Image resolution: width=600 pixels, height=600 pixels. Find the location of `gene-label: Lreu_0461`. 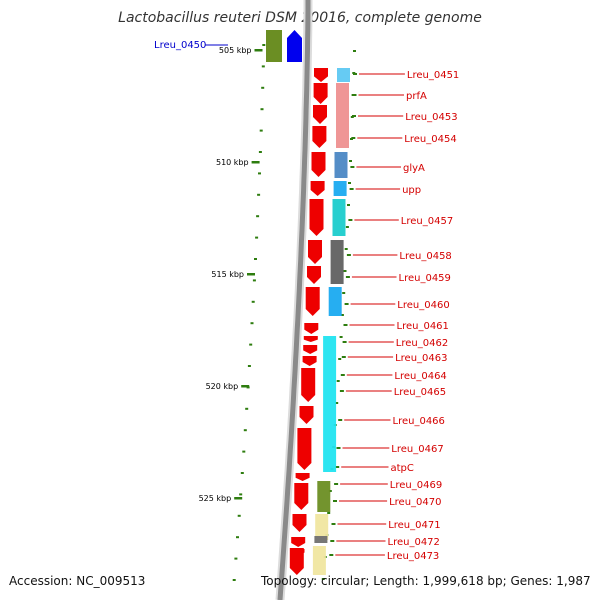

gene-label: Lreu_0461 is located at coordinates (423, 326).